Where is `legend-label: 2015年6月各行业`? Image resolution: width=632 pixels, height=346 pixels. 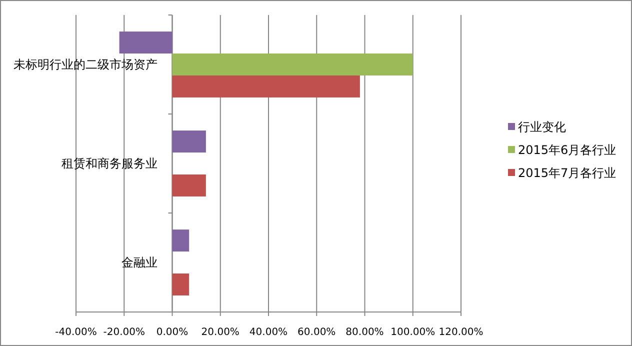
legend-label: 2015年6月各行业 is located at coordinates (567, 150).